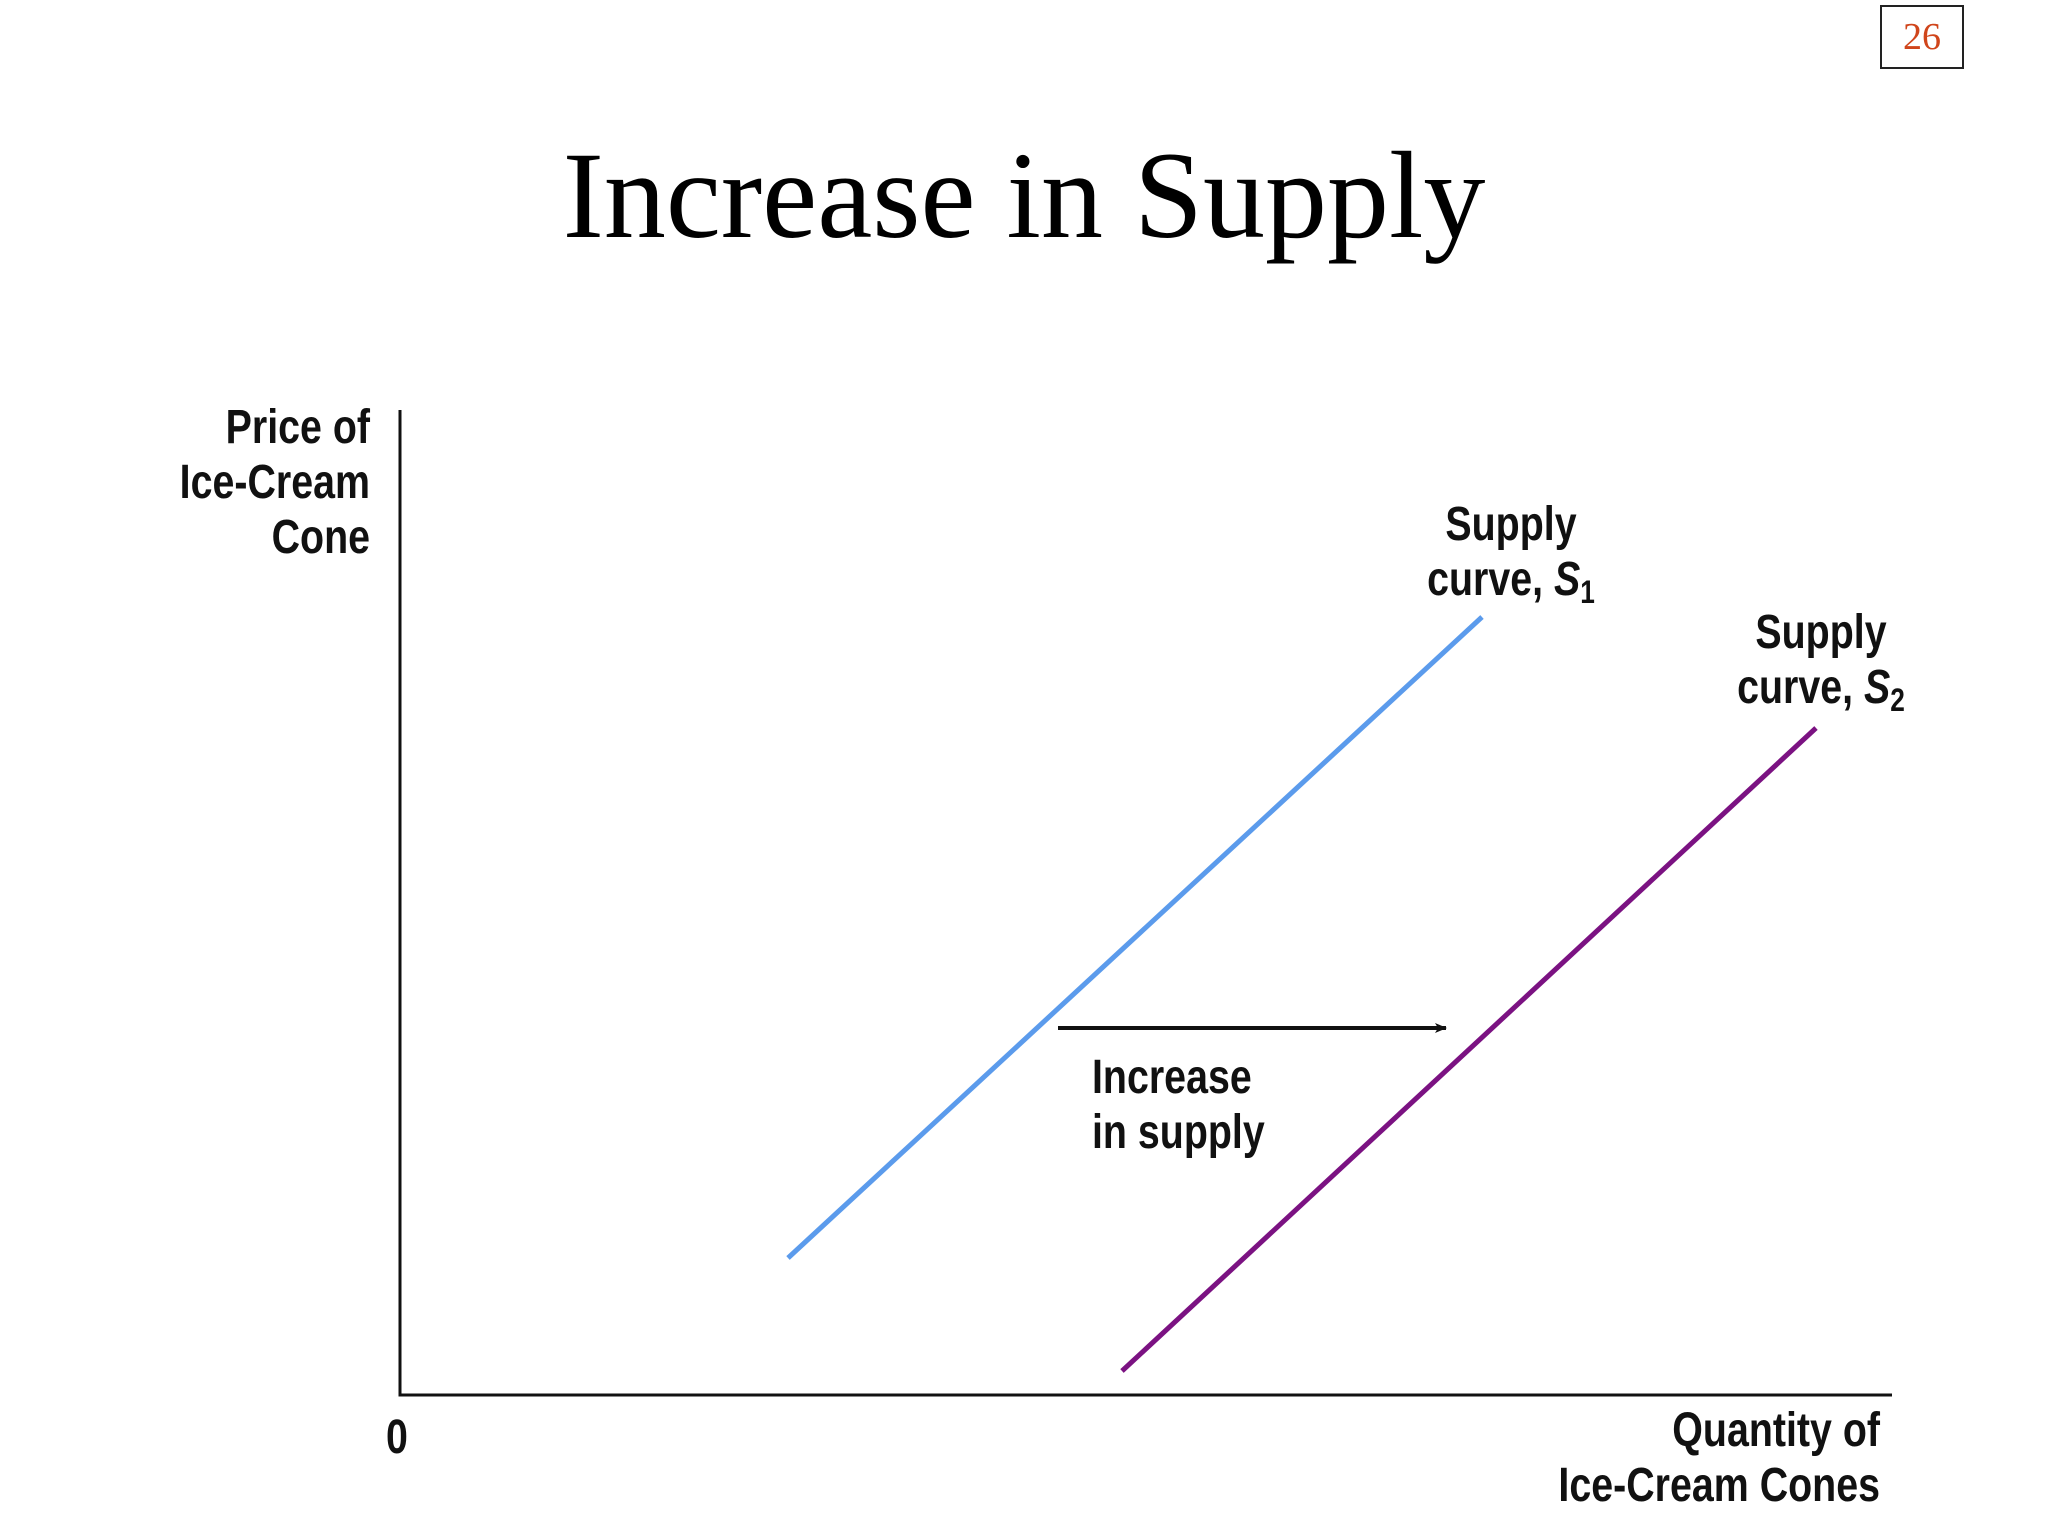  I want to click on x-axis-label-line: Quantity of, so click(1776, 1430).